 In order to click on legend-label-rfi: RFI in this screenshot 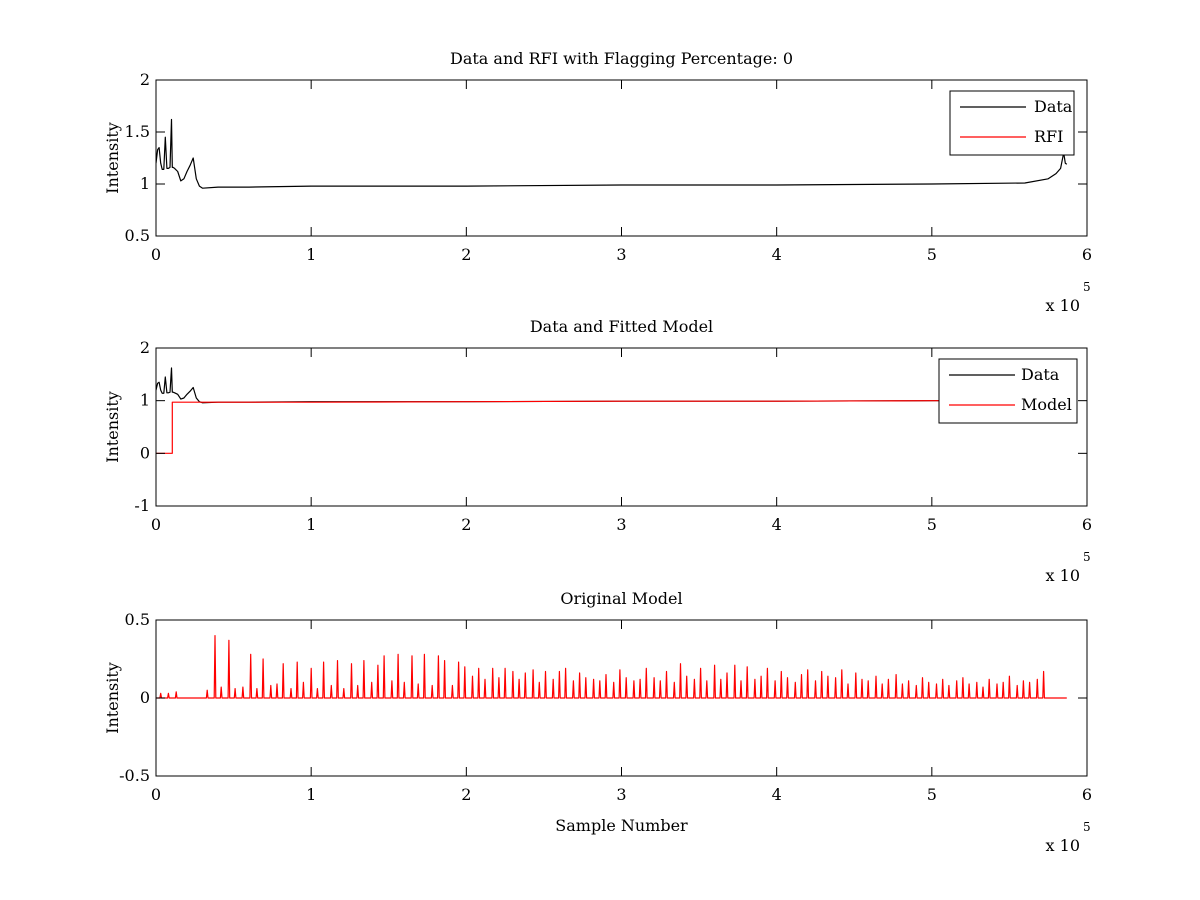, I will do `click(1048, 136)`.